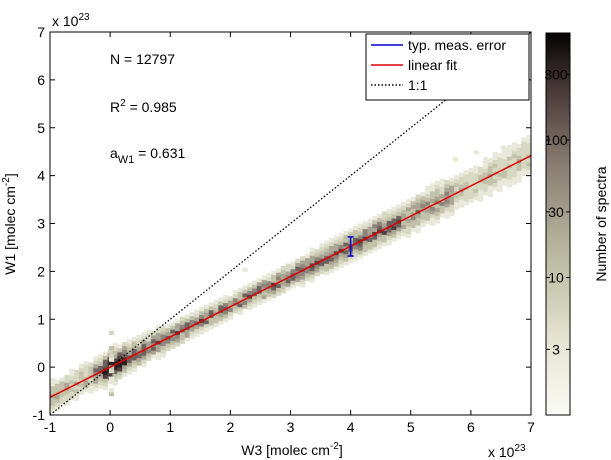 Image resolution: width=611 pixels, height=460 pixels. I want to click on colorbar: 3 10 30 100 300 Number of spectra, so click(576, 224).